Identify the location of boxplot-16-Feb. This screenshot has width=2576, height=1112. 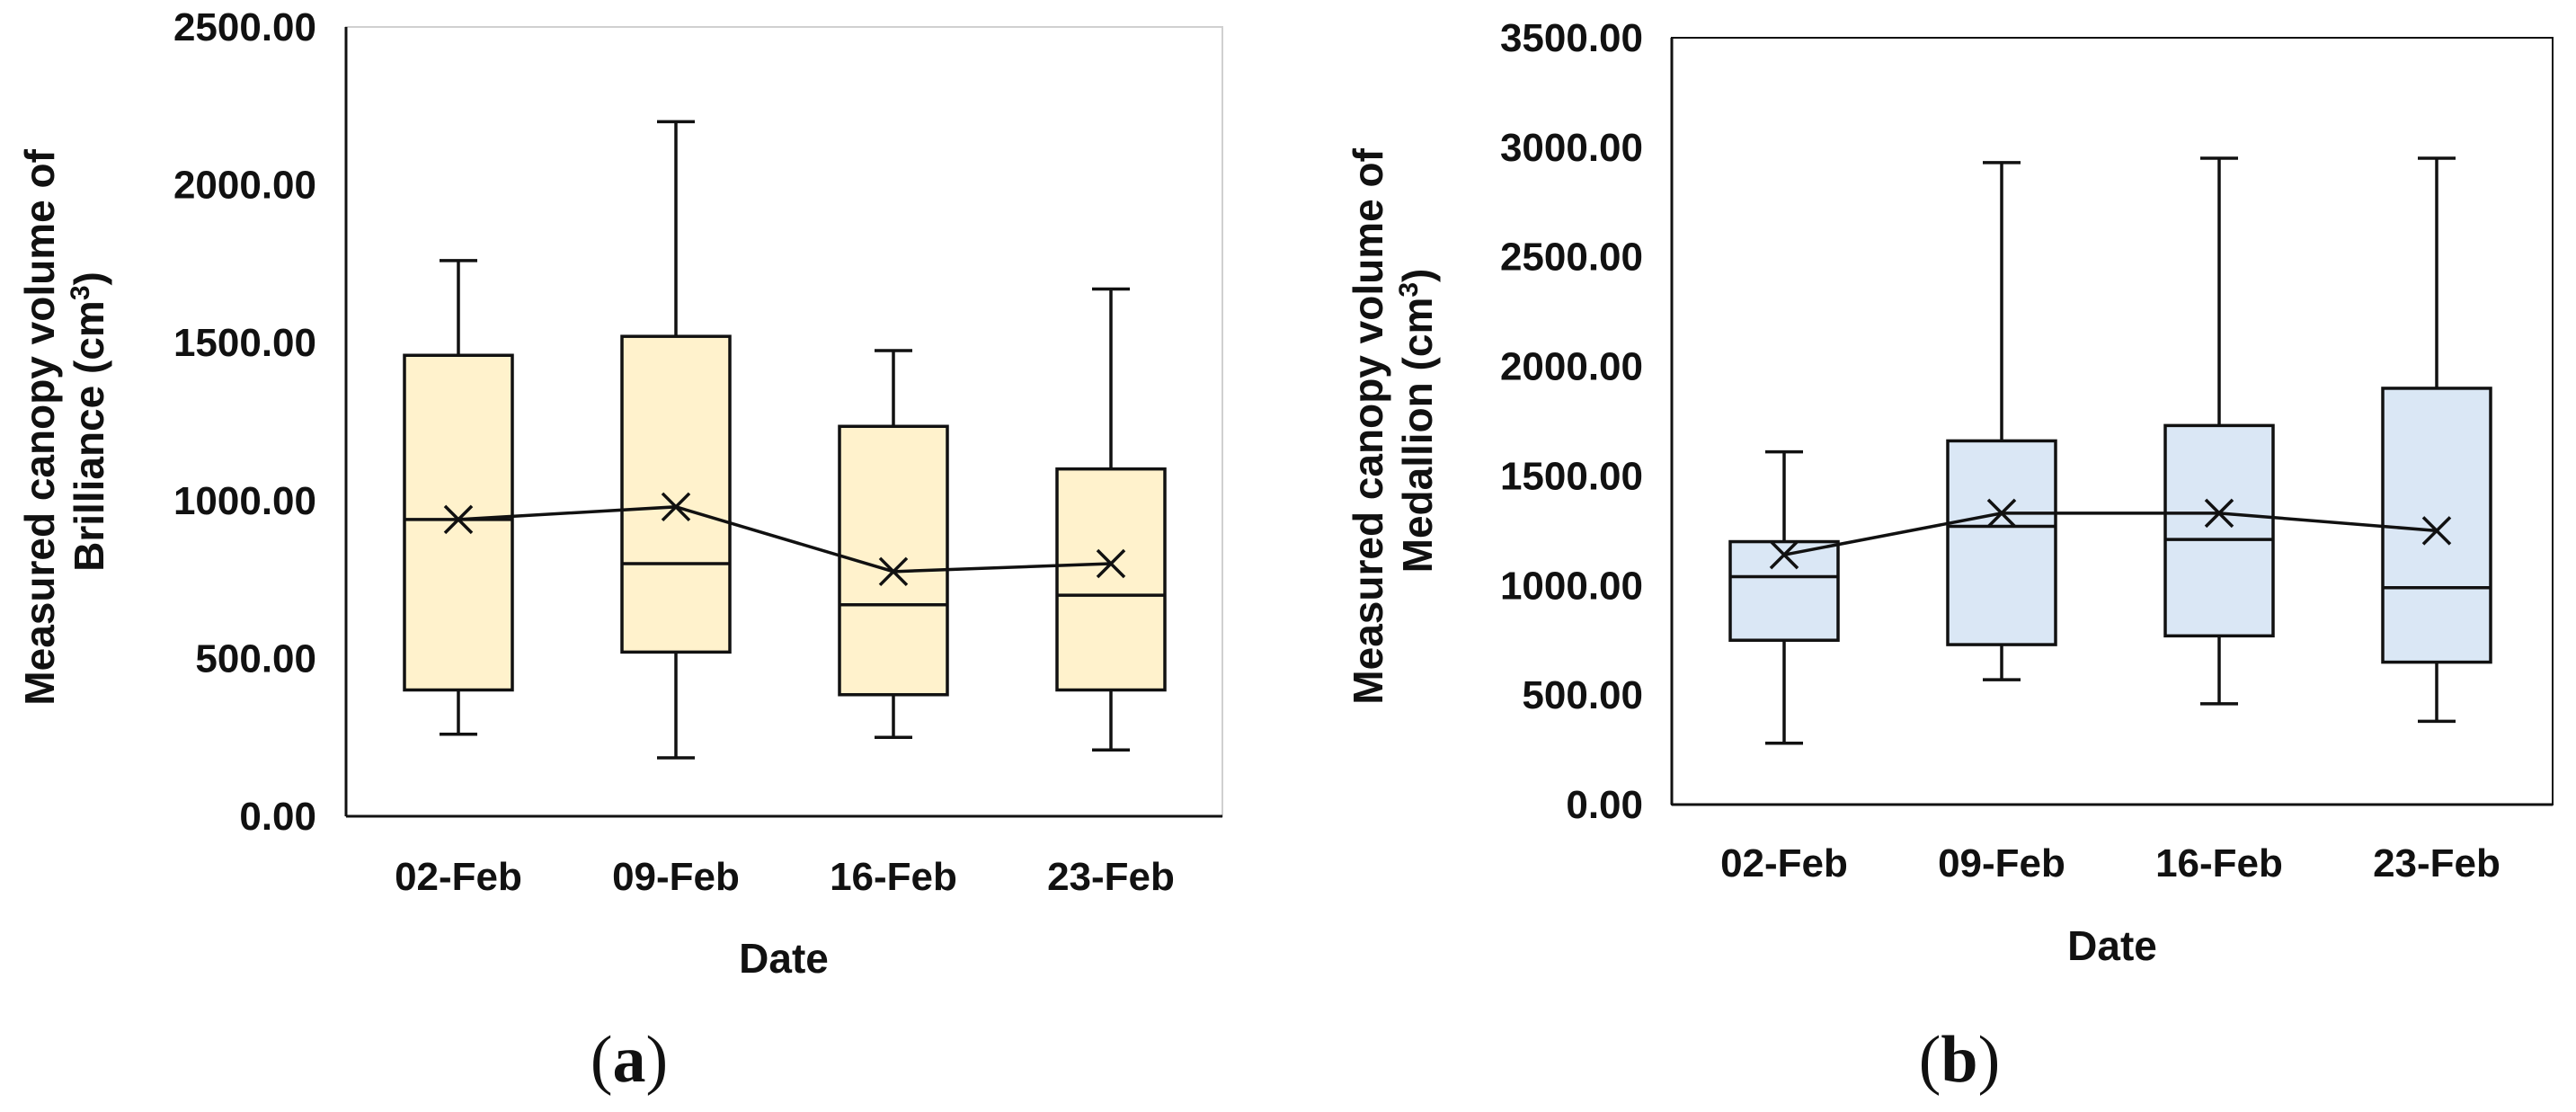
(2219, 431).